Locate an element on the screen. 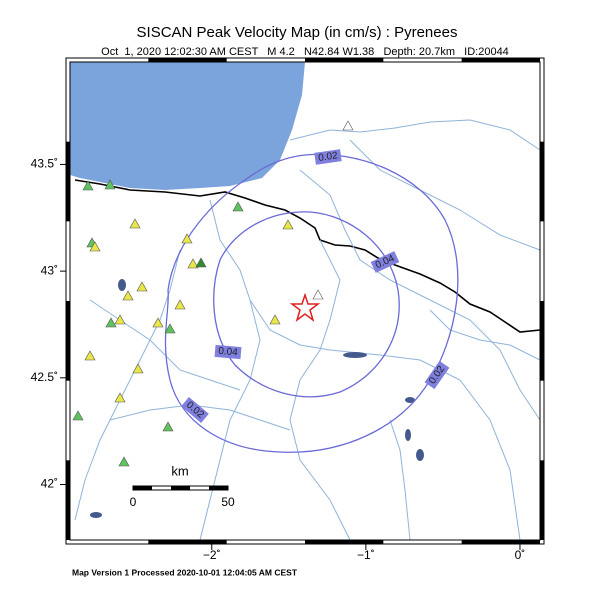  sea is located at coordinates (187, 126).